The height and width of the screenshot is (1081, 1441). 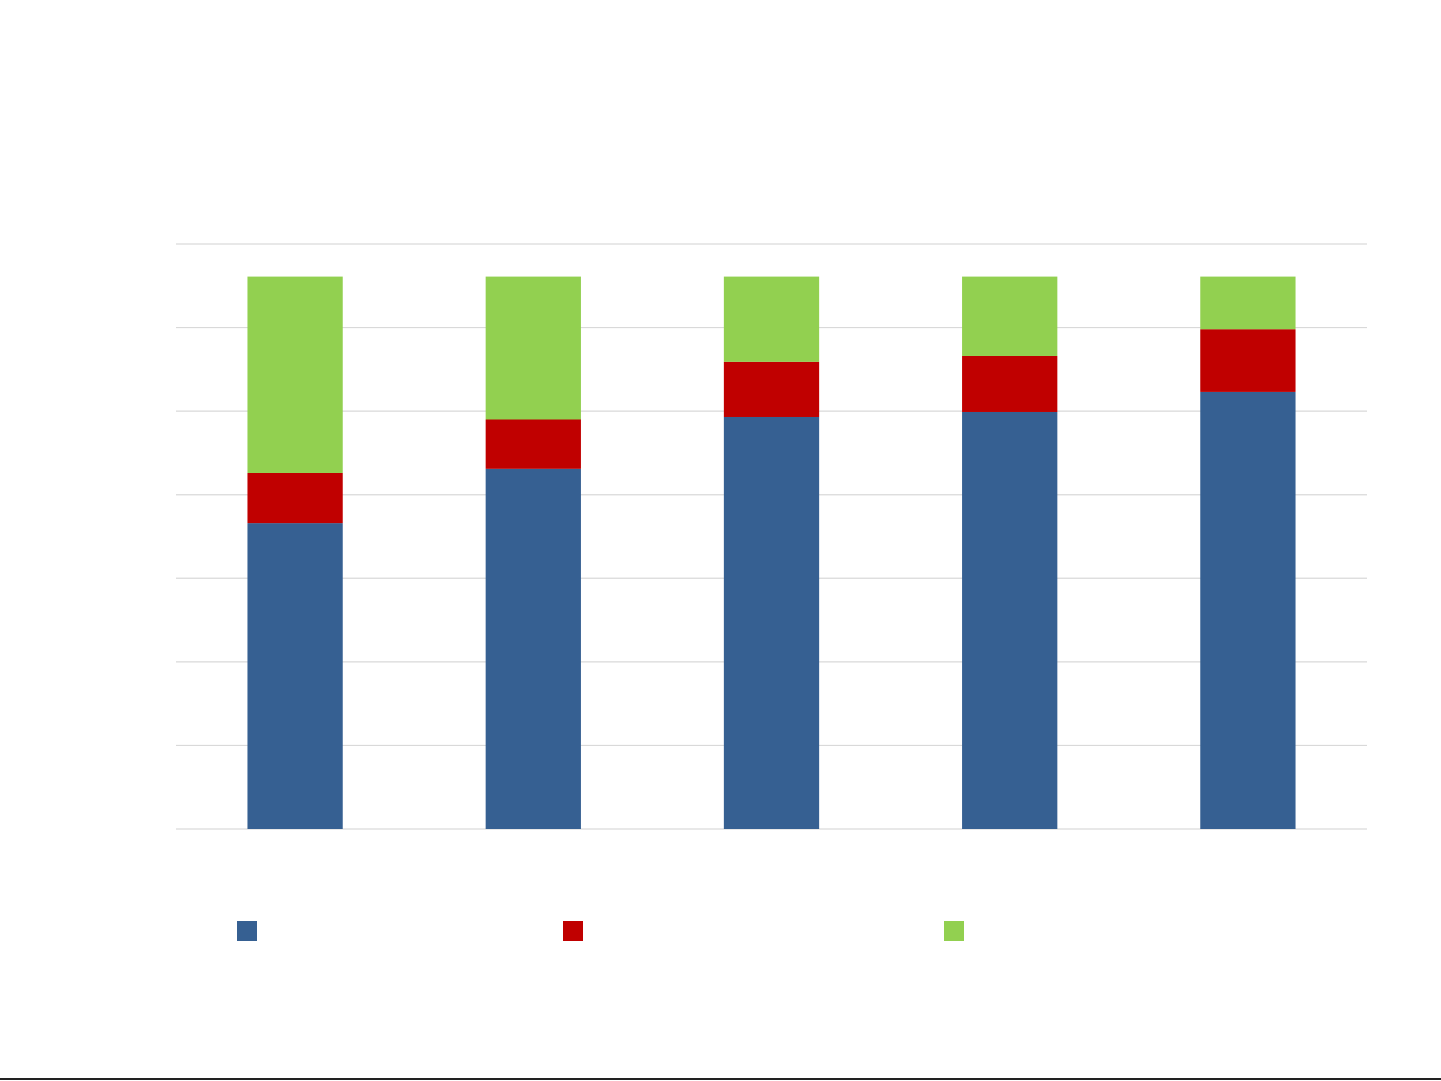 I want to click on bottom-border, so click(x=720, y=1079).